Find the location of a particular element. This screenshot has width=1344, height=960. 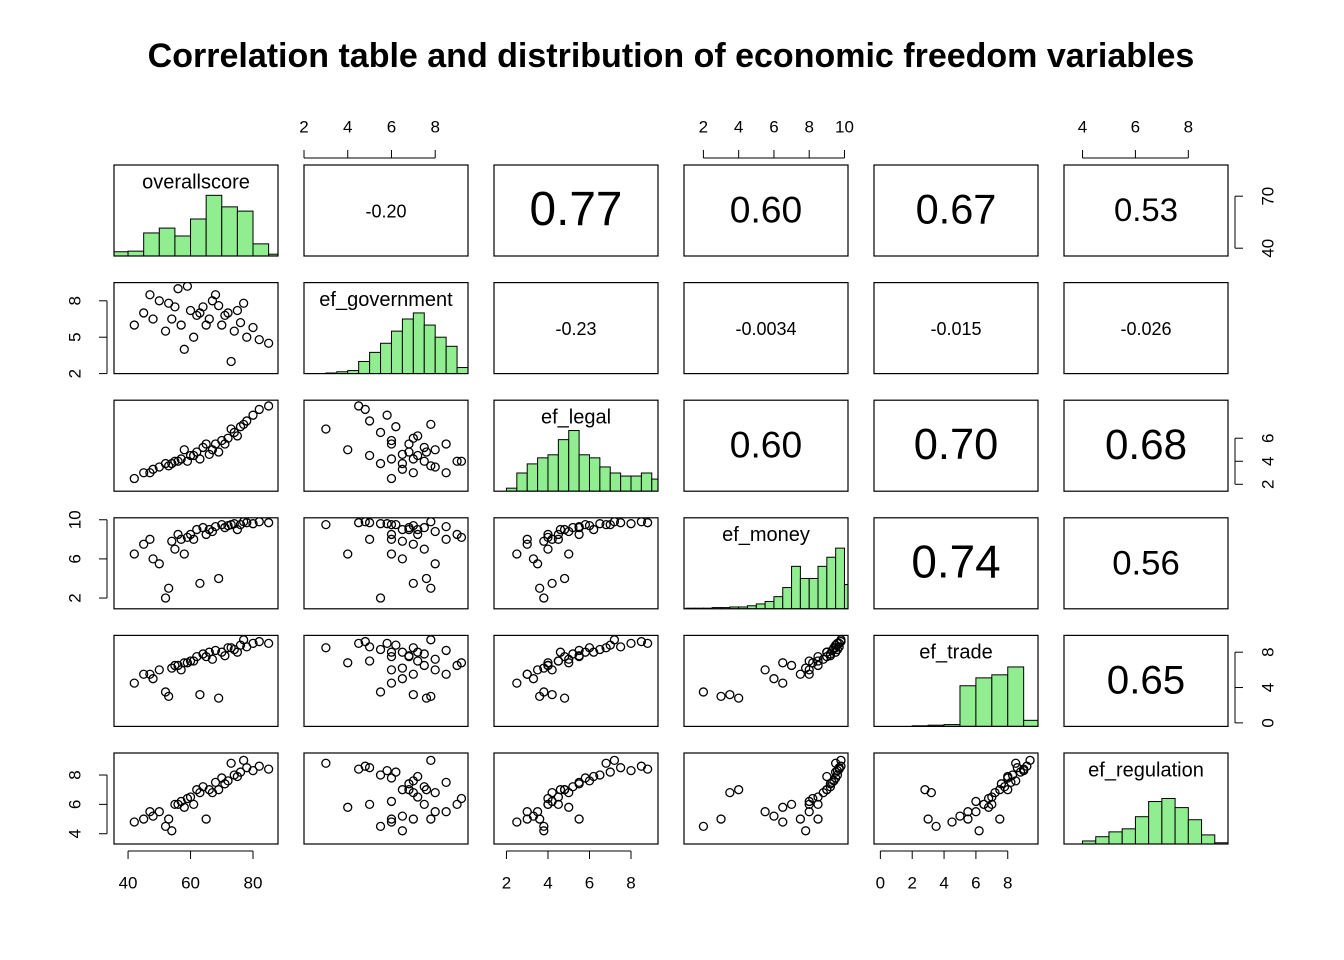

x-tick-label: 2 is located at coordinates (911, 882).